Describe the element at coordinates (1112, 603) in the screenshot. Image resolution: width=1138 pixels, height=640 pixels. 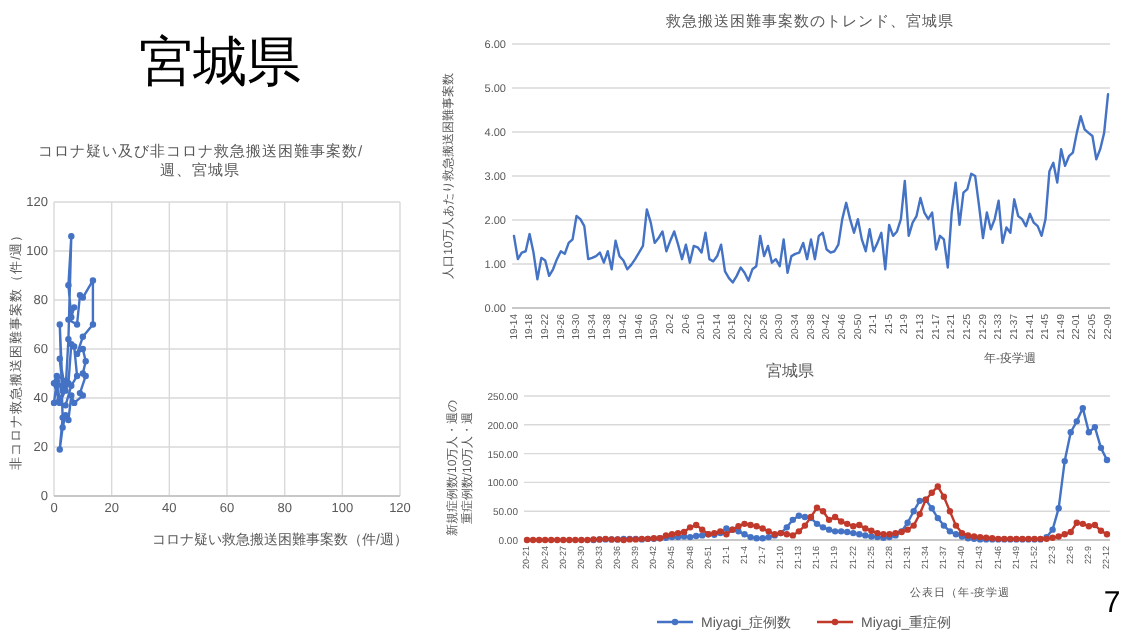
I see `text: 7` at that location.